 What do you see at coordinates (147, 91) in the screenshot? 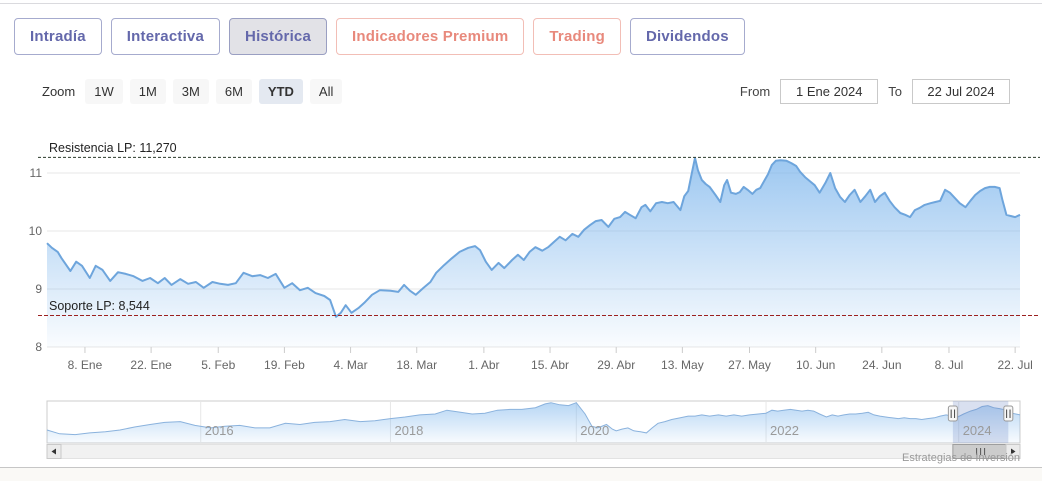
I see `range-button-1m: 1M` at bounding box center [147, 91].